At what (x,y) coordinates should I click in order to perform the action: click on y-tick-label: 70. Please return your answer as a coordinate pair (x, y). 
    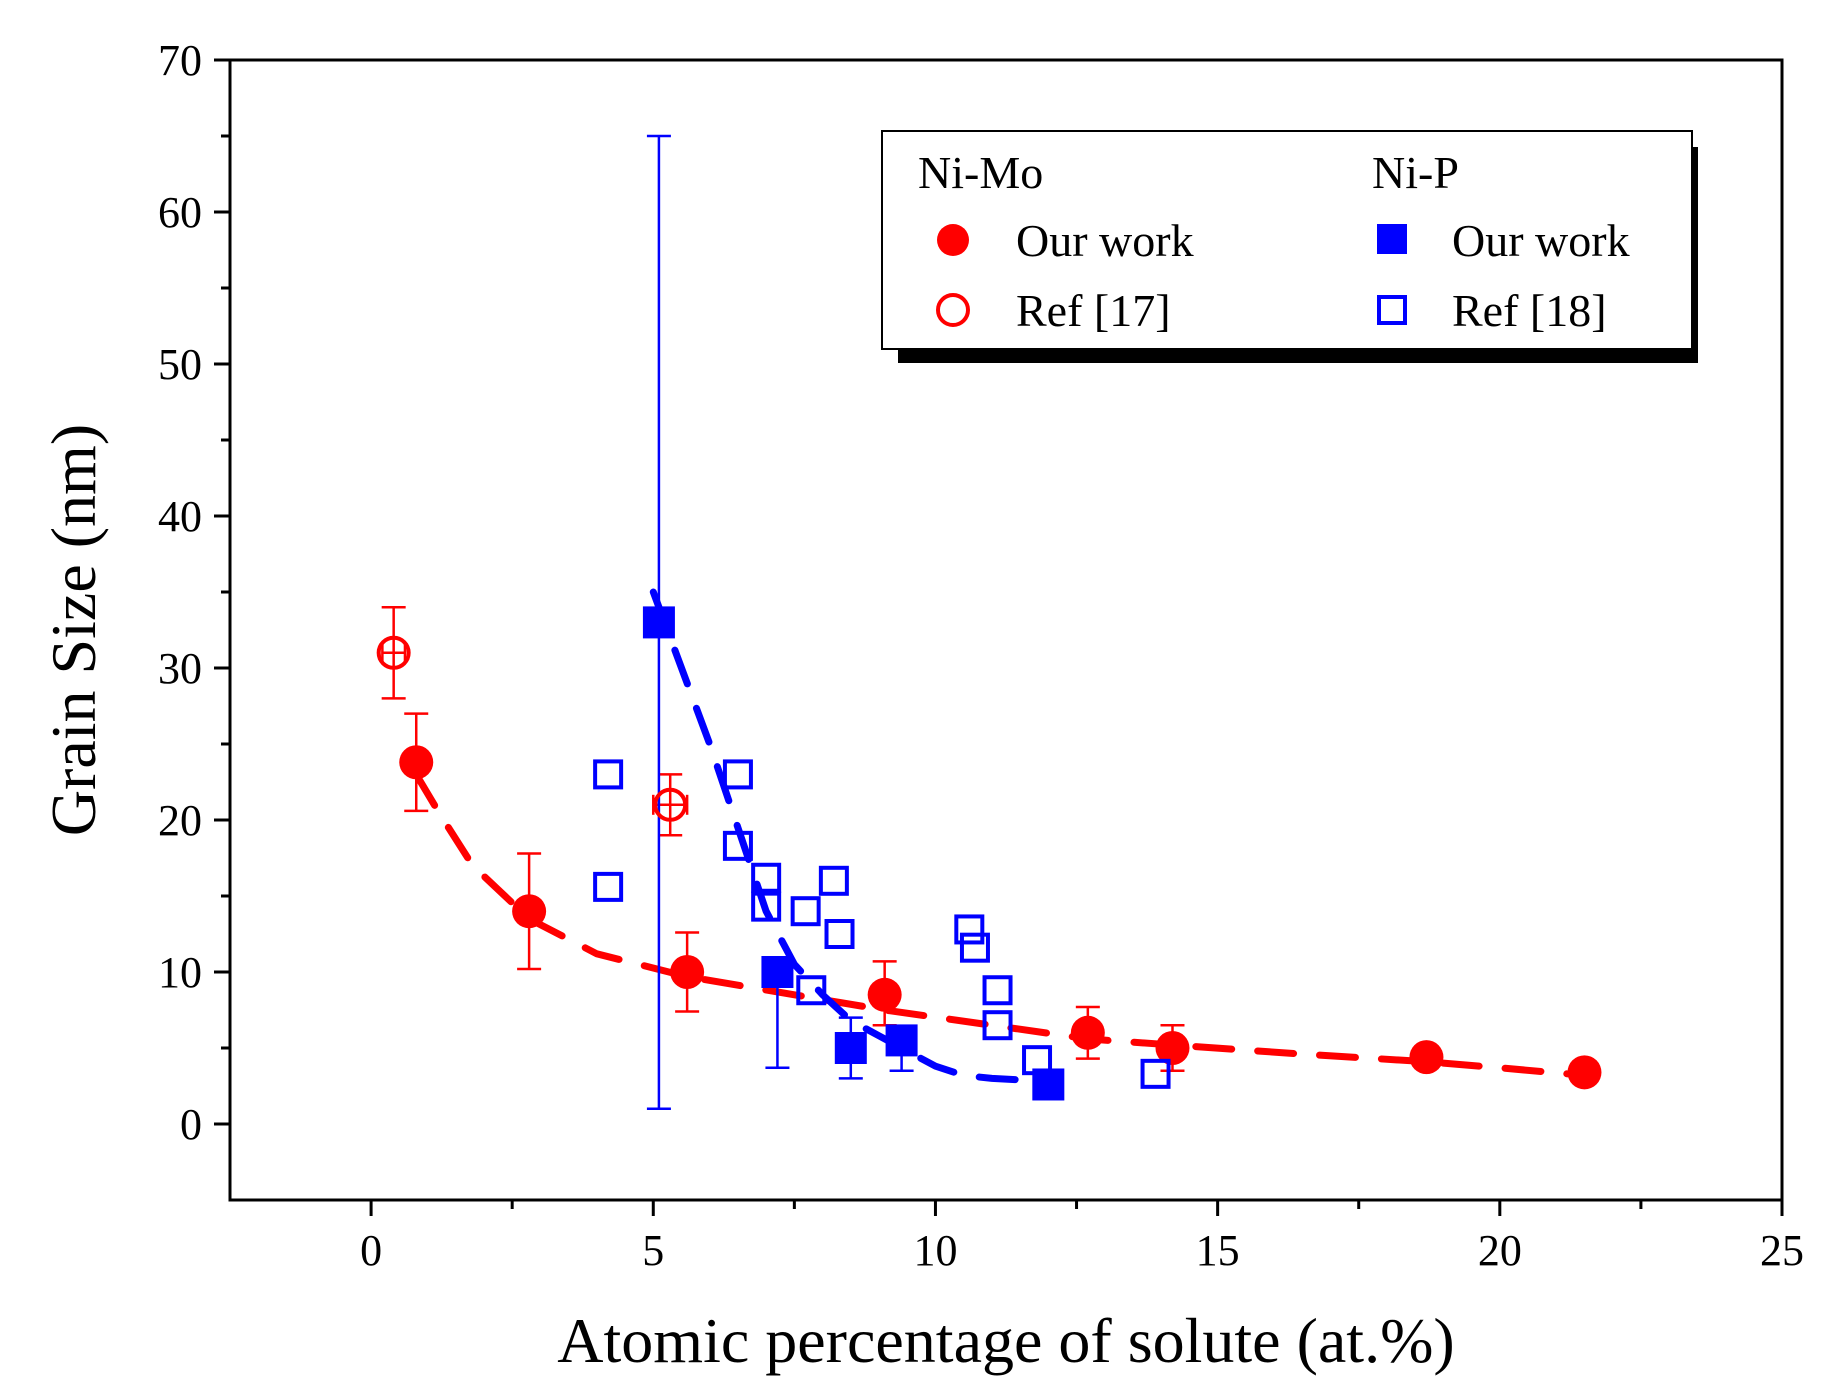
    Looking at the image, I should click on (180, 60).